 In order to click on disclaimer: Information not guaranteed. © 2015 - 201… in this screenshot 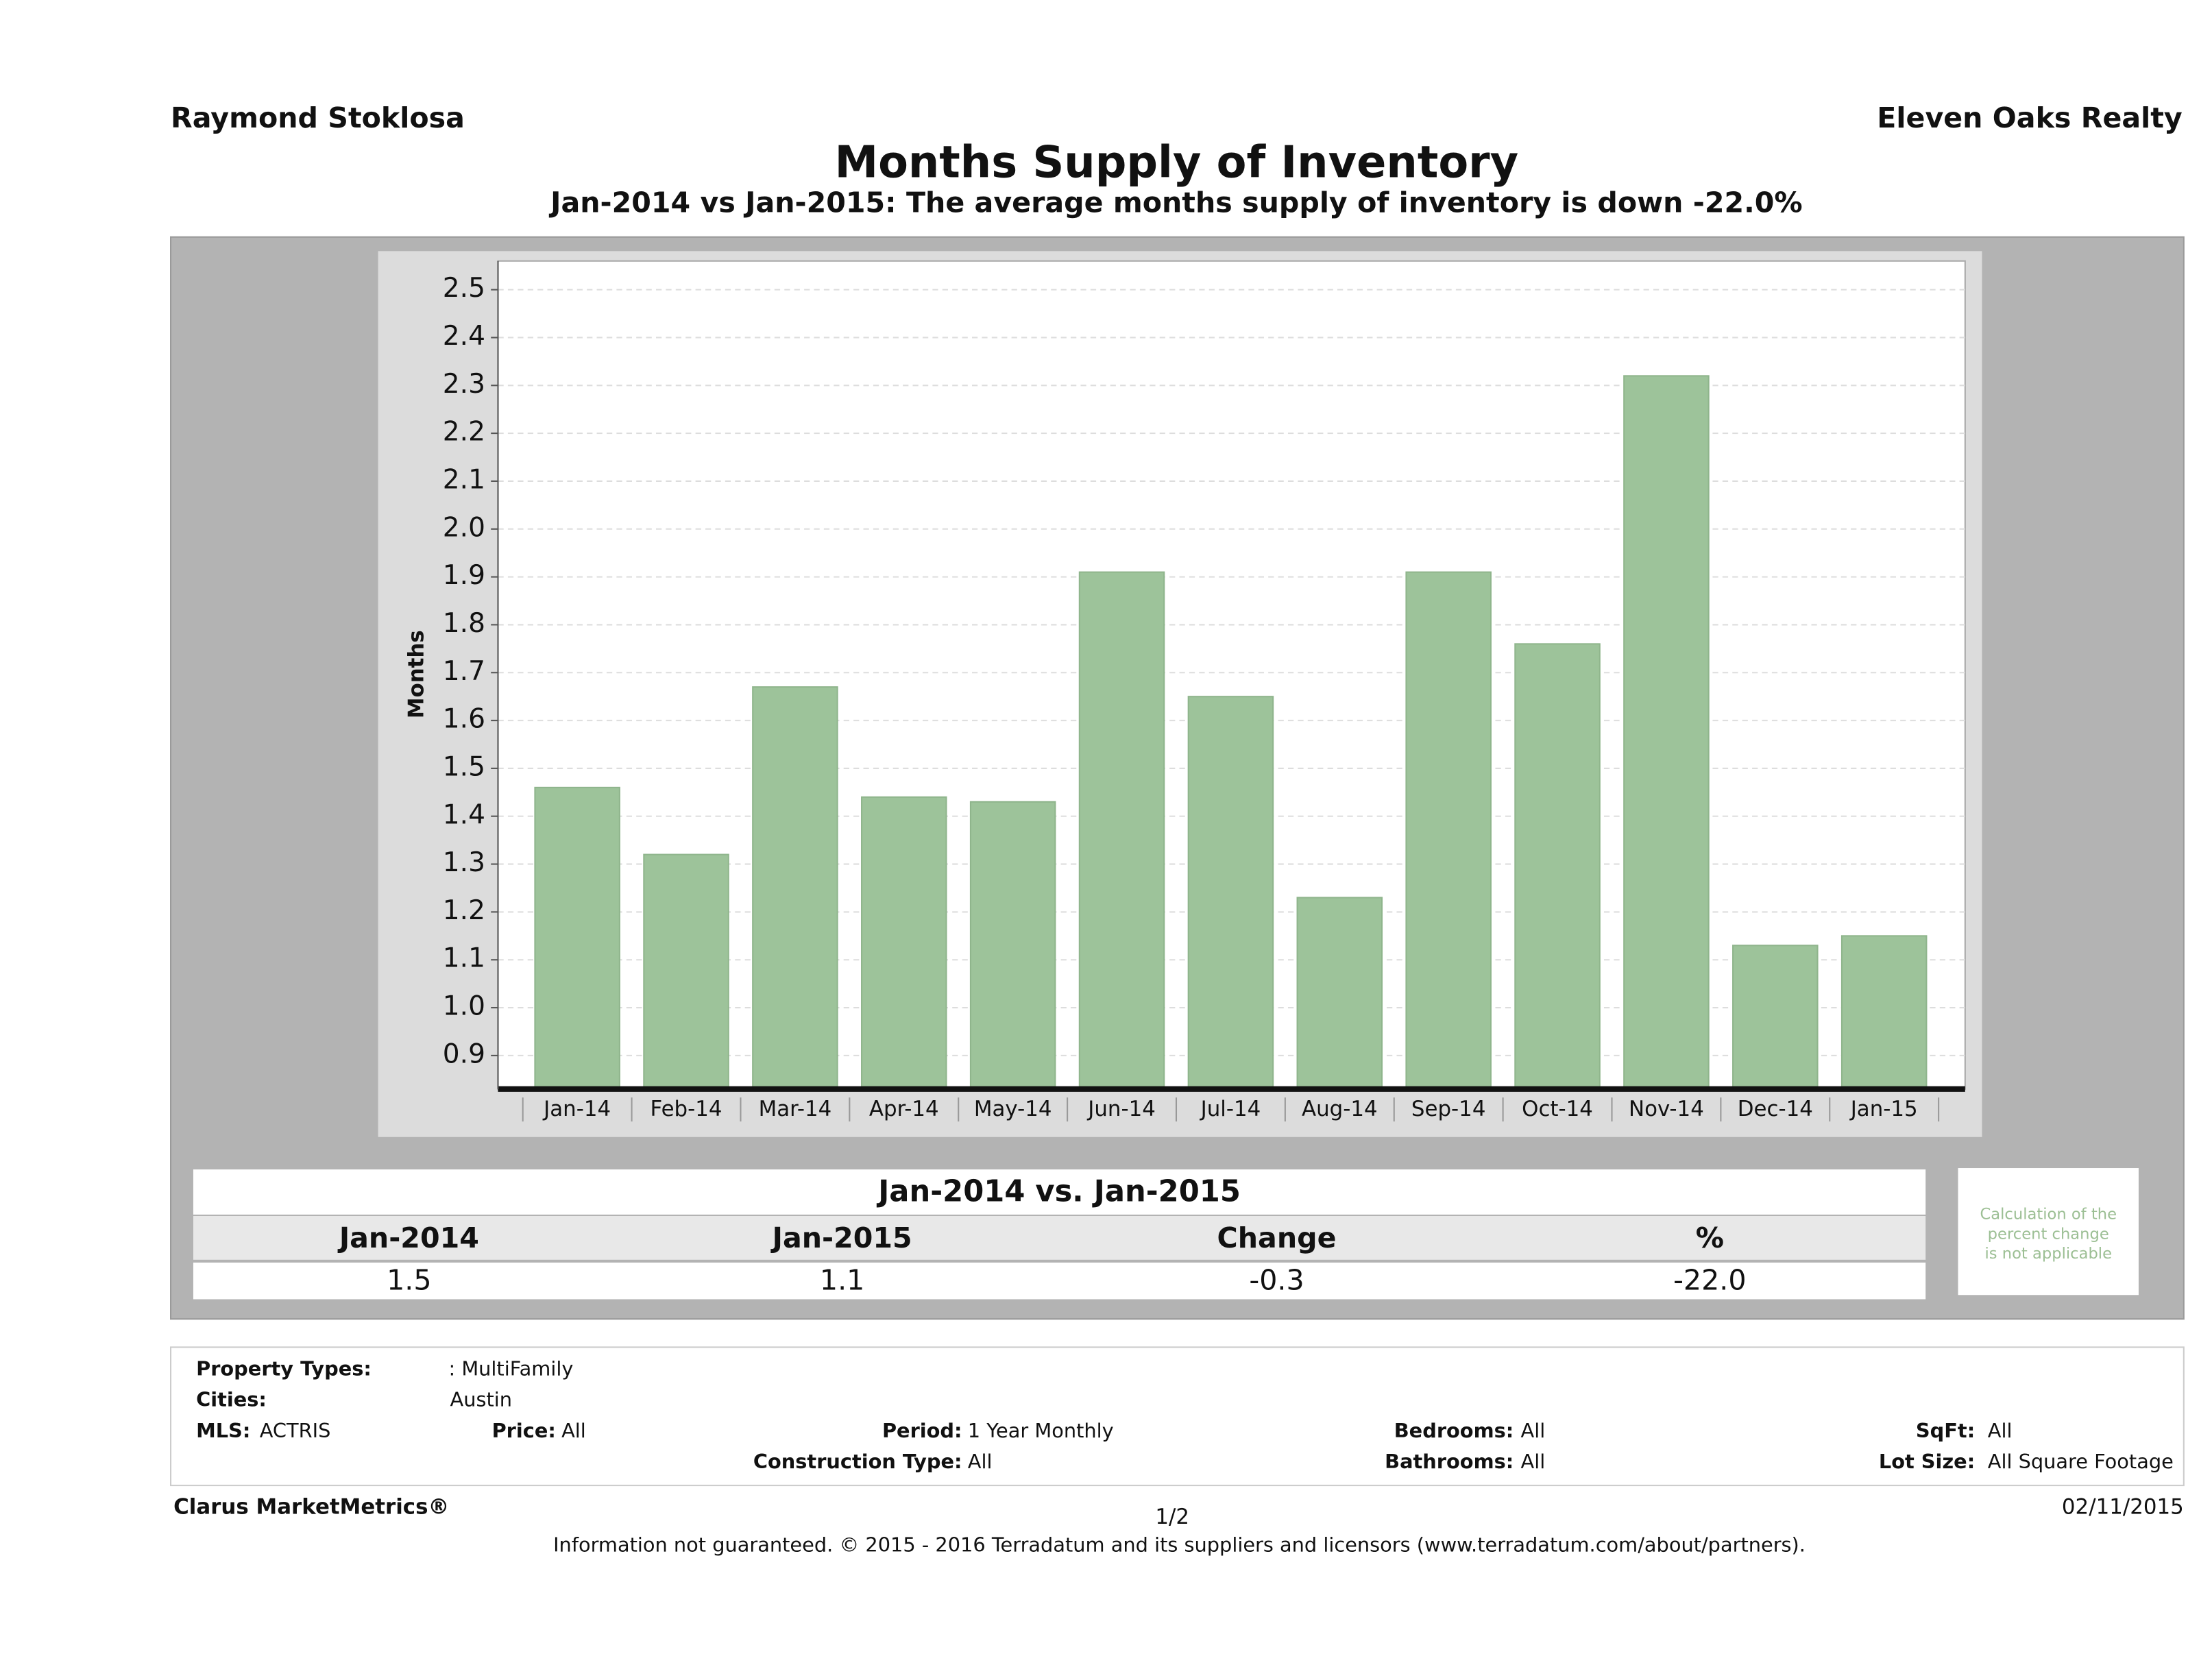, I will do `click(1179, 1545)`.